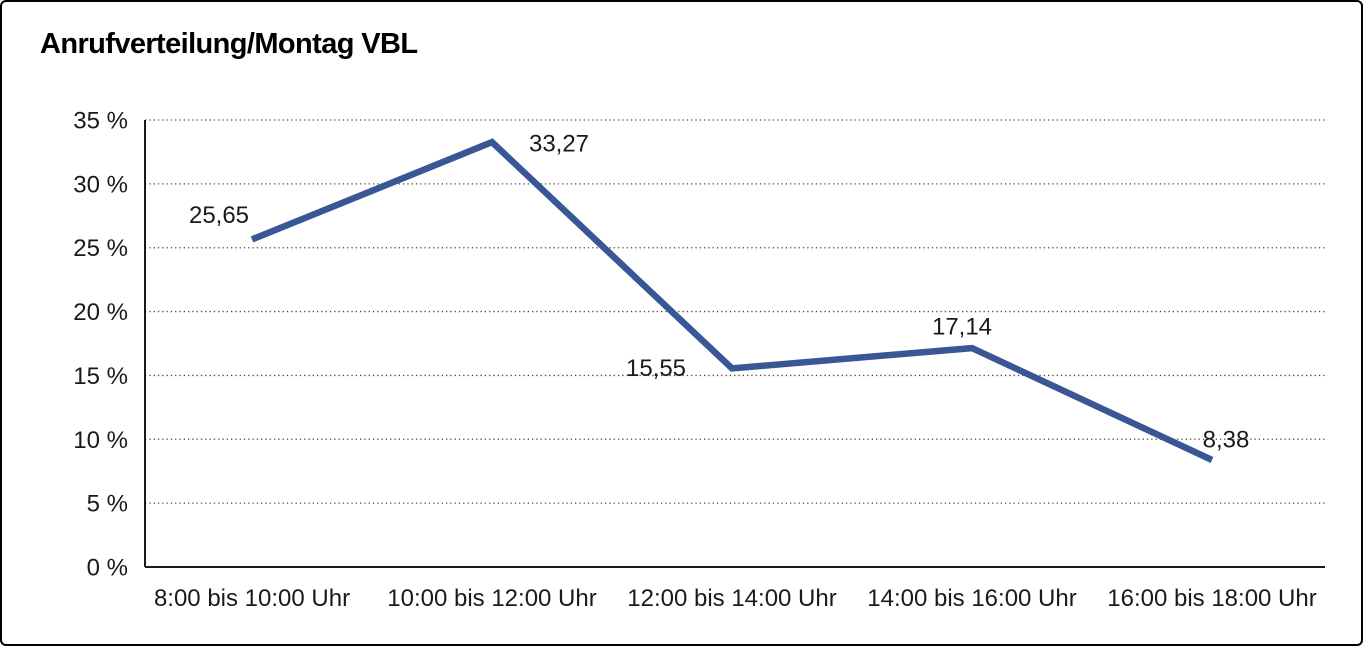 Image resolution: width=1363 pixels, height=646 pixels. Describe the element at coordinates (100, 121) in the screenshot. I see `y-tick-label: 35 %` at that location.